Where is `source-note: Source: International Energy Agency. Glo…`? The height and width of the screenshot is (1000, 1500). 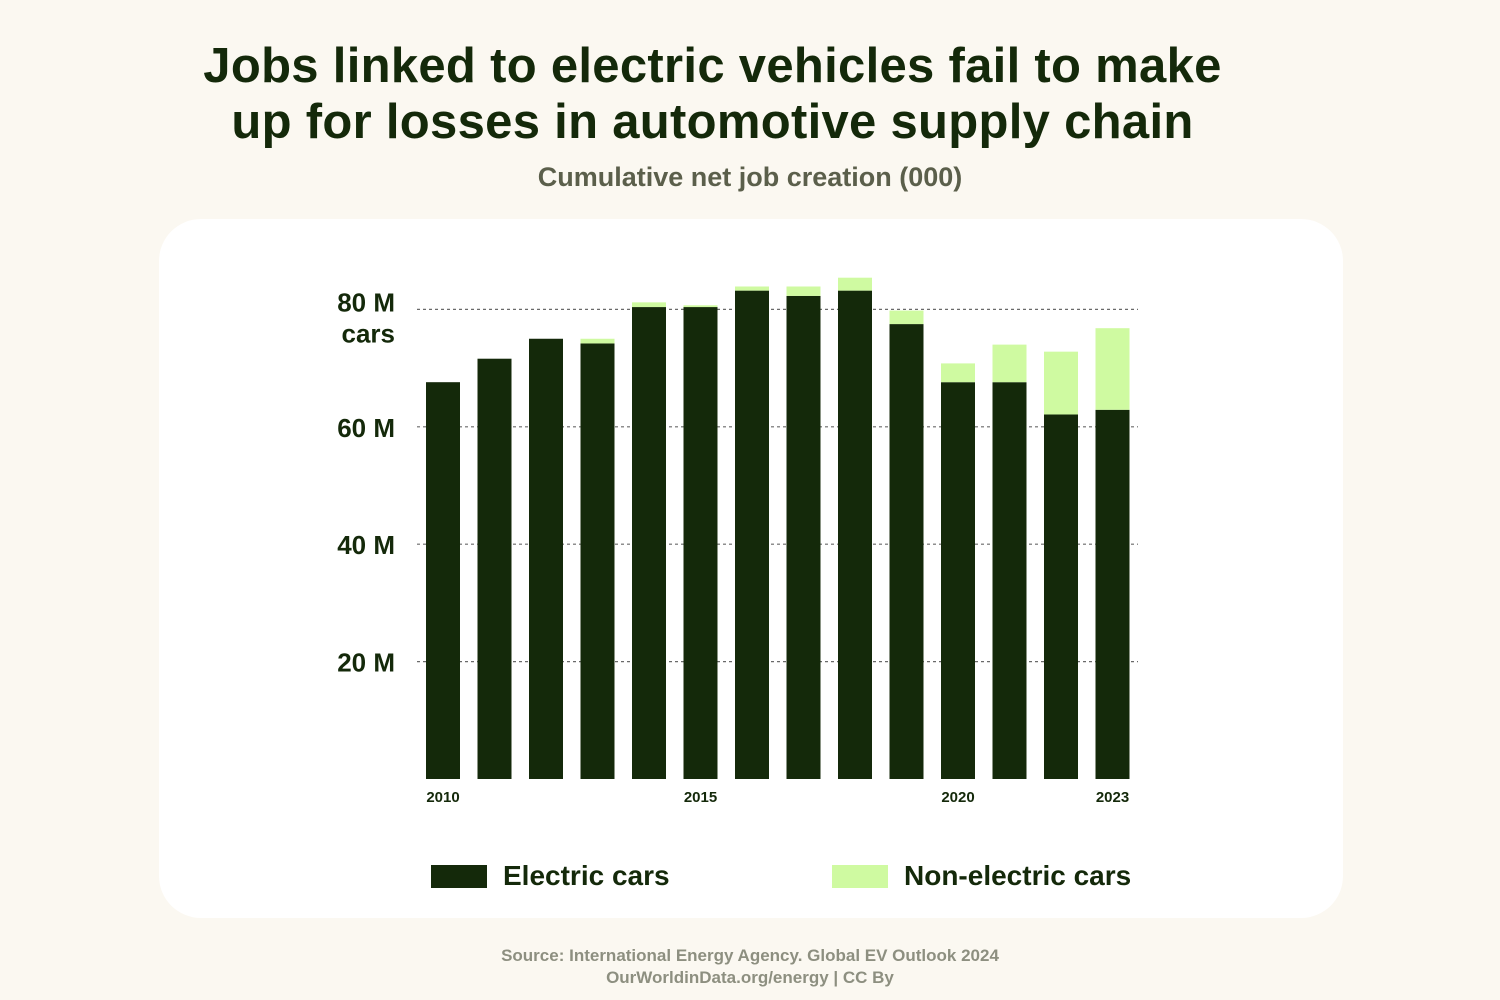
source-note: Source: International Energy Agency. Glo… is located at coordinates (750, 967).